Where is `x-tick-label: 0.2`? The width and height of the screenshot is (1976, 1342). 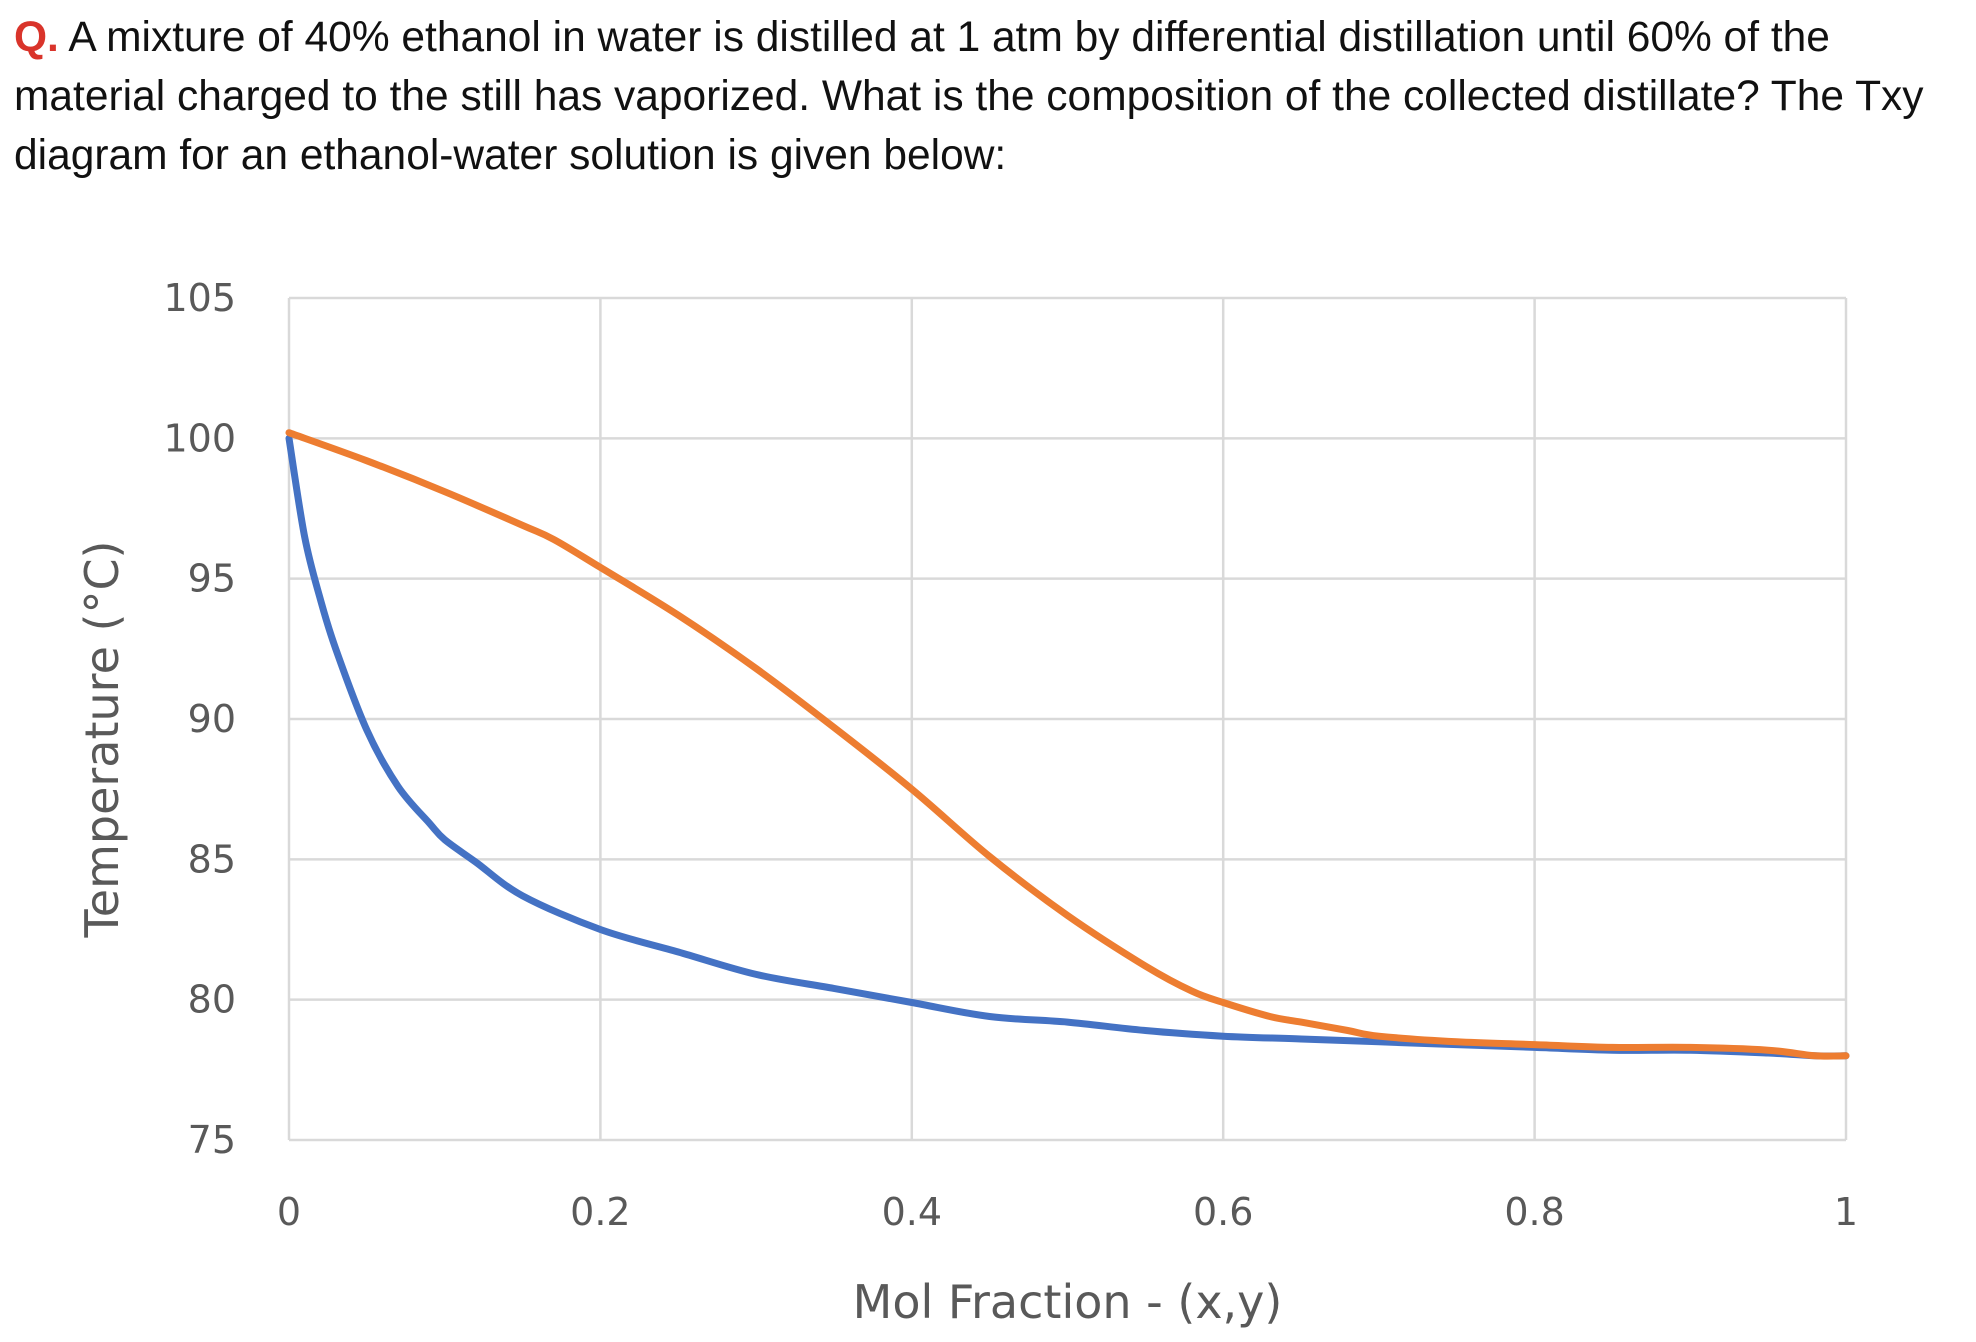 x-tick-label: 0.2 is located at coordinates (600, 1212).